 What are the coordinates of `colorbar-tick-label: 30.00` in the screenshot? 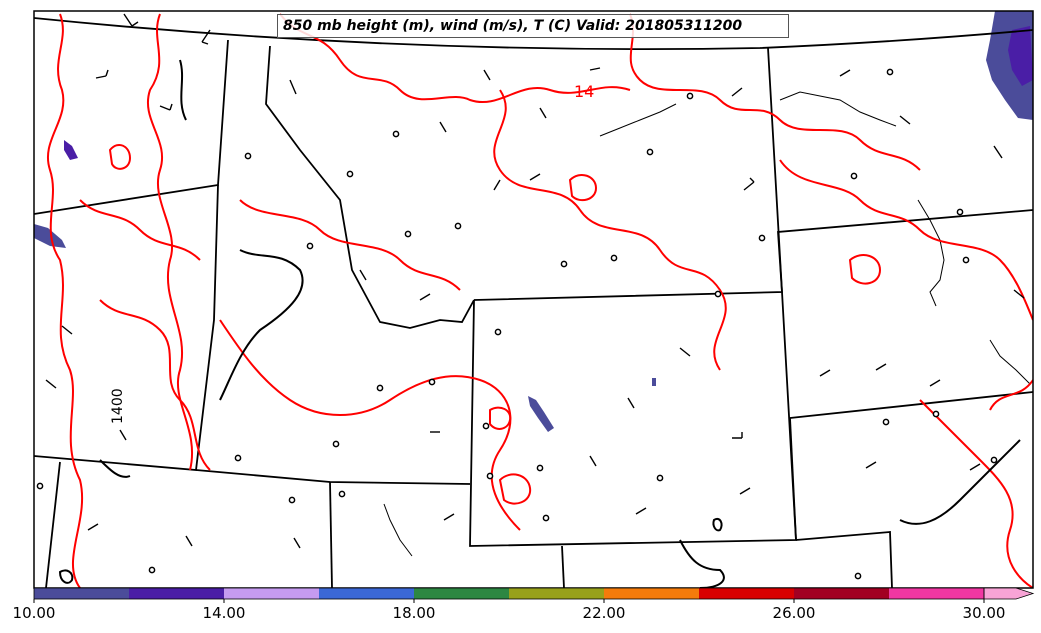 It's located at (984, 613).